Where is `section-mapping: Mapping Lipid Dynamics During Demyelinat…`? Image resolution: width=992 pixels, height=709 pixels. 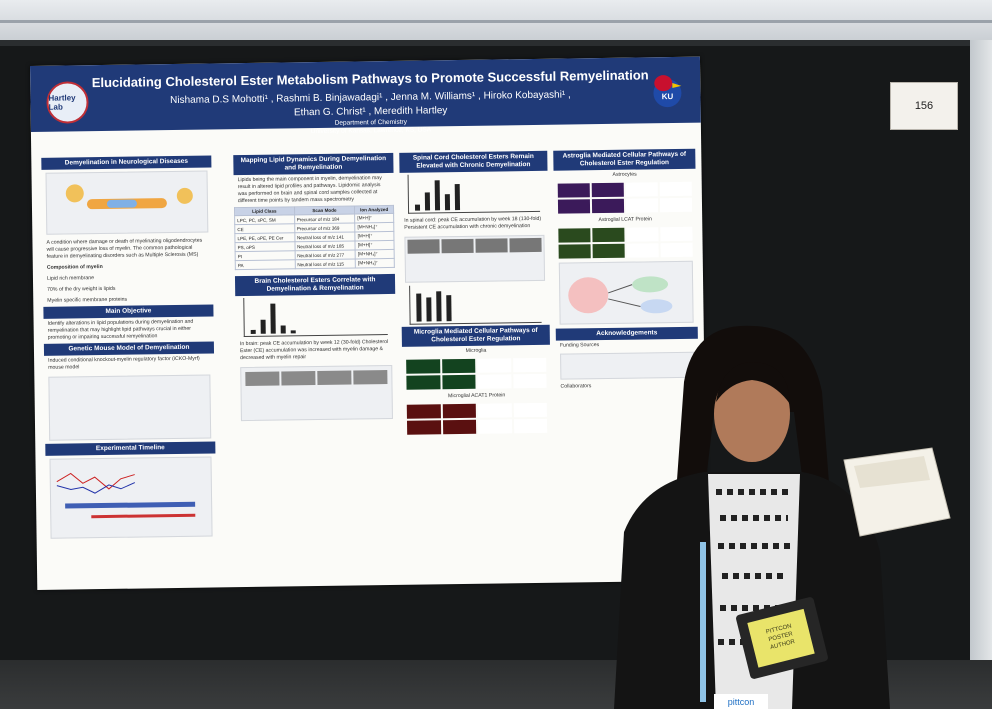 section-mapping: Mapping Lipid Dynamics During Demyelinat… is located at coordinates (313, 164).